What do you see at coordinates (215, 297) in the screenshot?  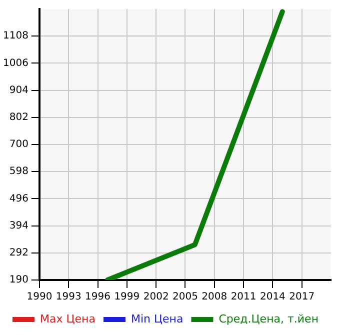 I see `x-tick-label: 2008` at bounding box center [215, 297].